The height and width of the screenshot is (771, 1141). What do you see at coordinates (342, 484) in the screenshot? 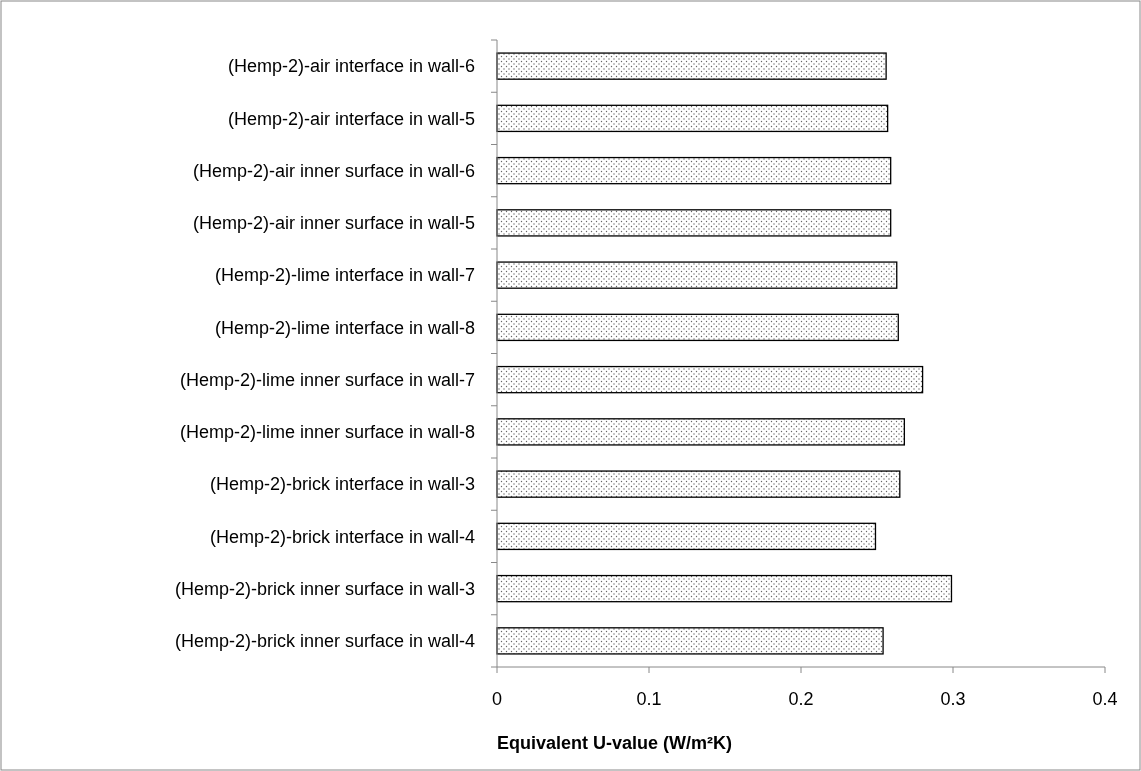
I see `y-tick-label: (Hemp-2)-brick interface in wall-3` at bounding box center [342, 484].